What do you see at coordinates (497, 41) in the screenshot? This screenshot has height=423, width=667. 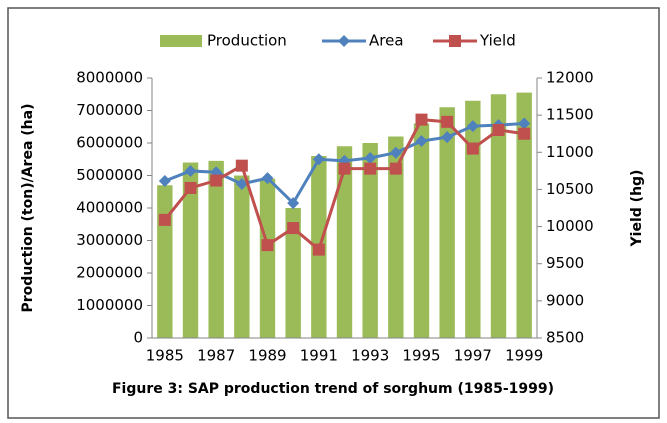 I see `legend-label: Yield` at bounding box center [497, 41].